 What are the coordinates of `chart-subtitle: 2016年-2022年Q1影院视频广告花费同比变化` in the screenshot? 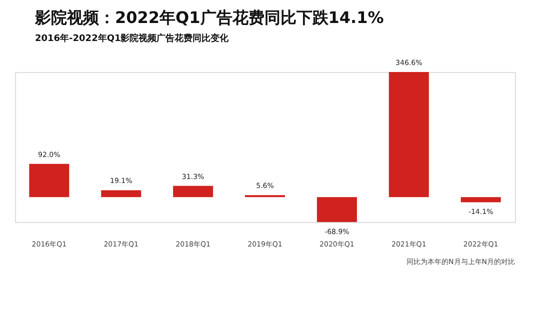 It's located at (132, 38).